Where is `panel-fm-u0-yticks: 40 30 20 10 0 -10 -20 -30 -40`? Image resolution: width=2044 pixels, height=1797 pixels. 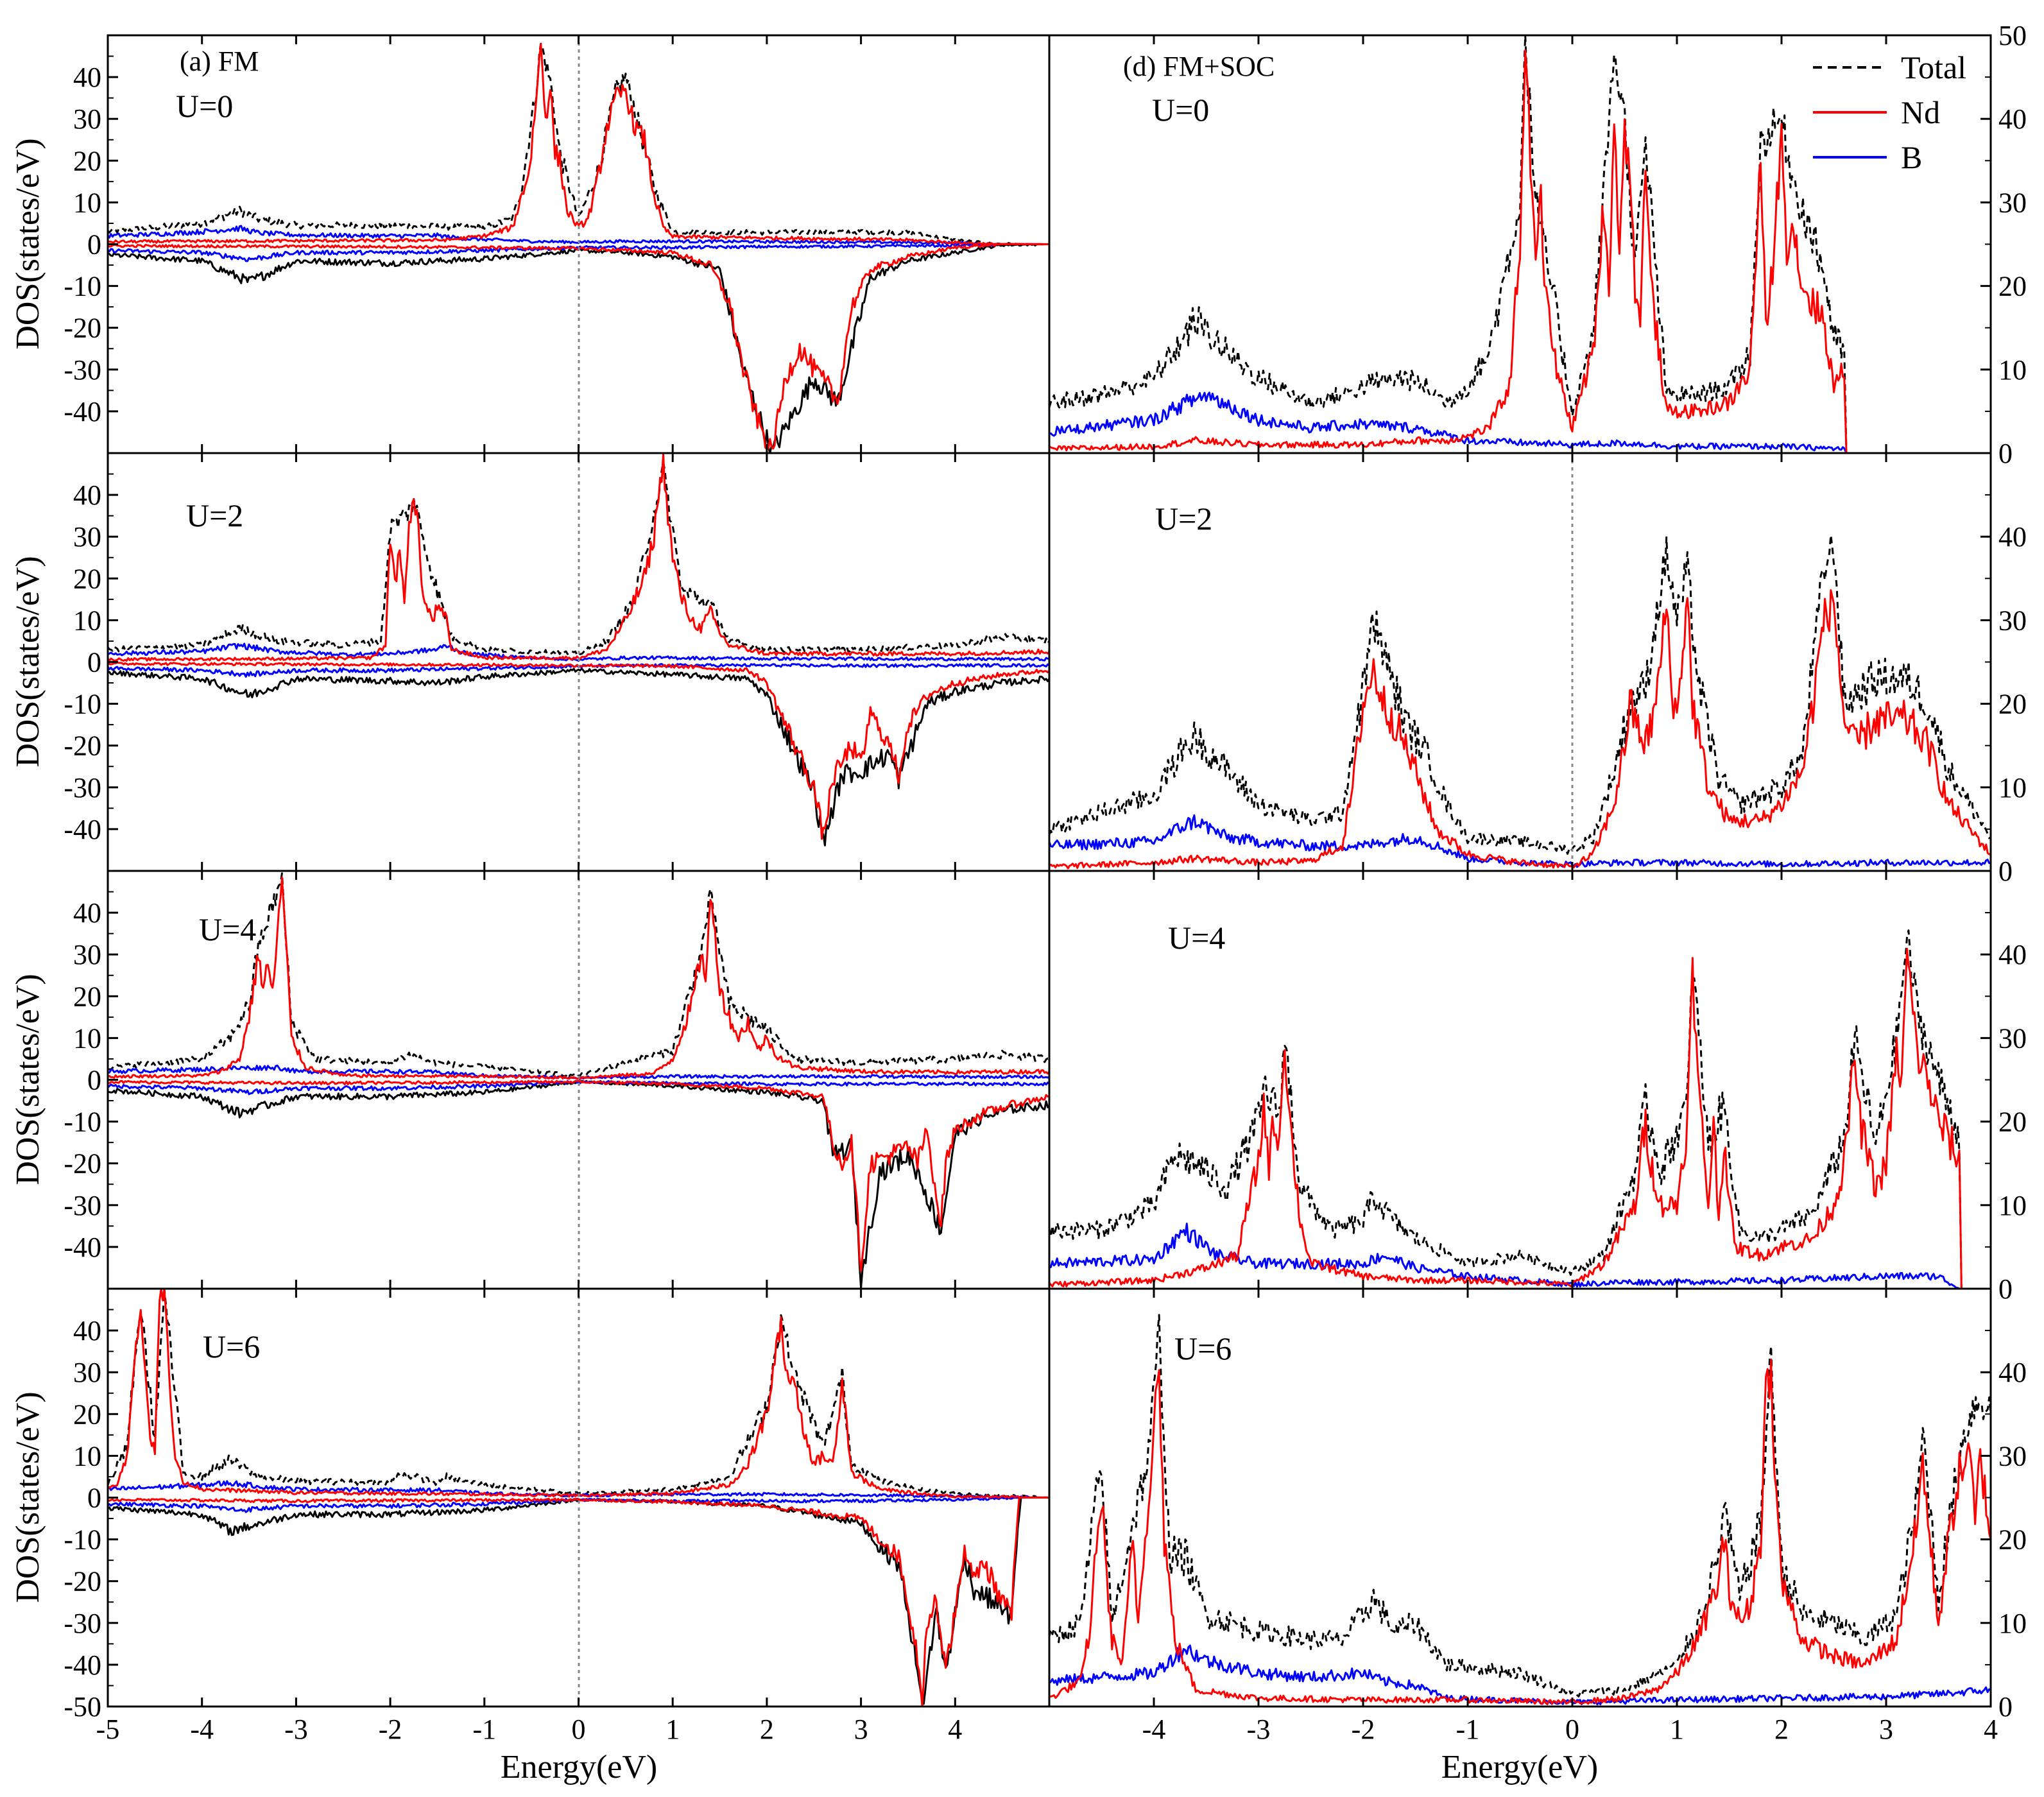 panel-fm-u0-yticks: 40 30 20 10 0 -10 -20 -30 -40 is located at coordinates (91, 241).